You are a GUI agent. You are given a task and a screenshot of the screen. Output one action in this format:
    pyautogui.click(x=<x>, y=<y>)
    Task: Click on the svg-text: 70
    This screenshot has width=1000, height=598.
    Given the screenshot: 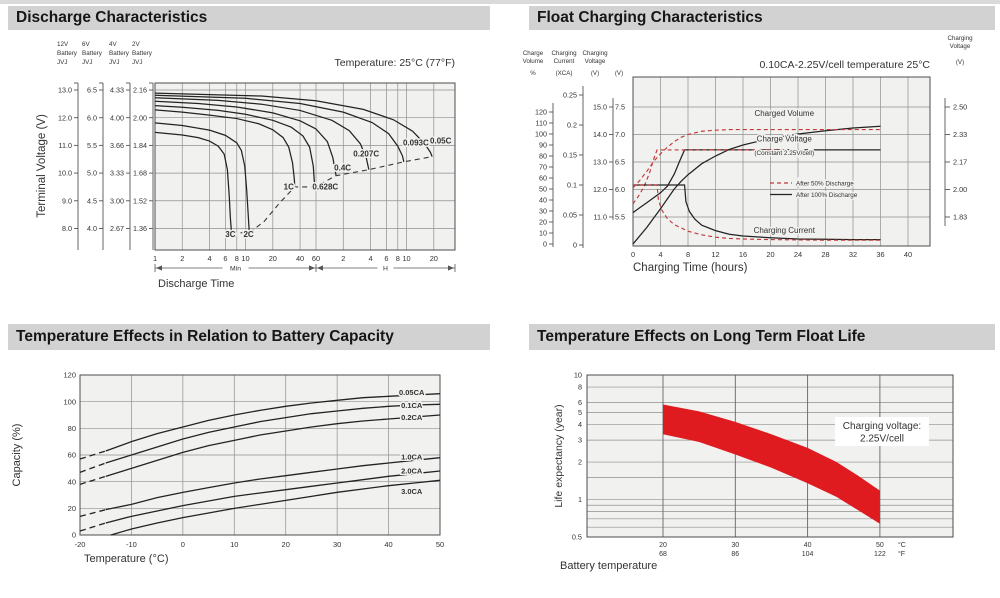 What is the action you would take?
    pyautogui.click(x=543, y=167)
    